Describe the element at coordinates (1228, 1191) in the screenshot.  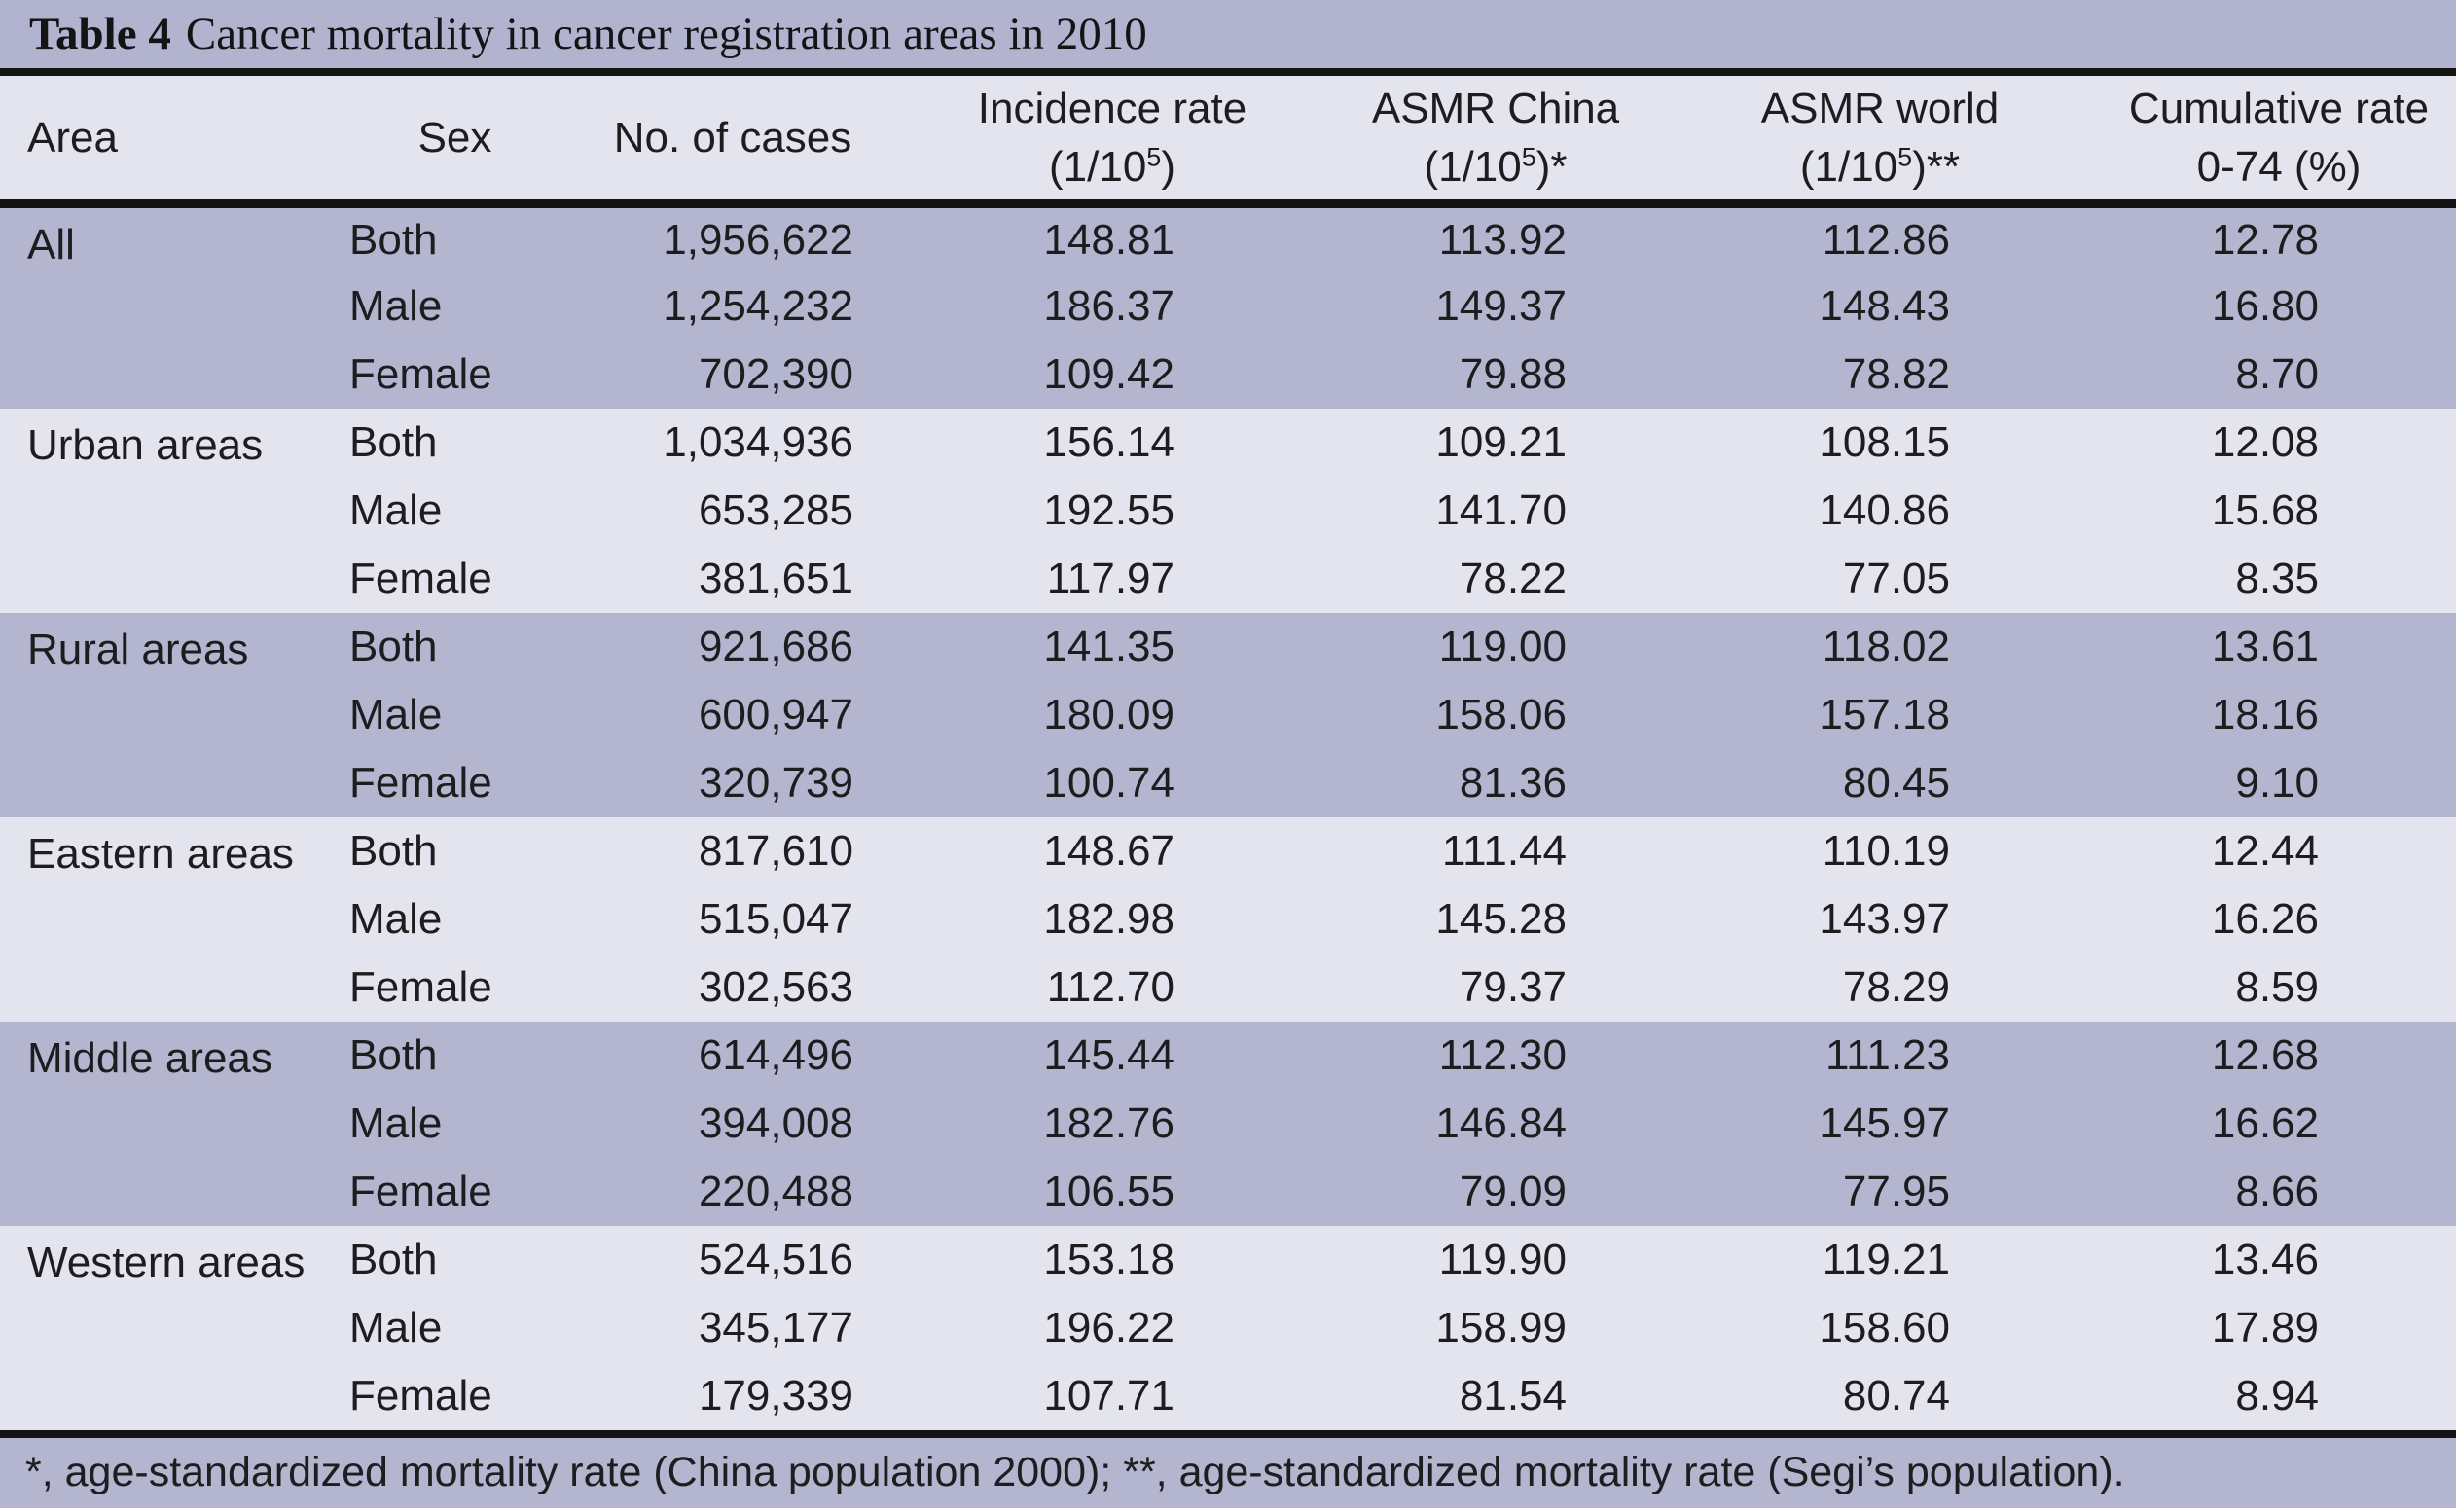
I see `table-row: Female 220,488 106.55 79.09 77.95 8.66` at that location.